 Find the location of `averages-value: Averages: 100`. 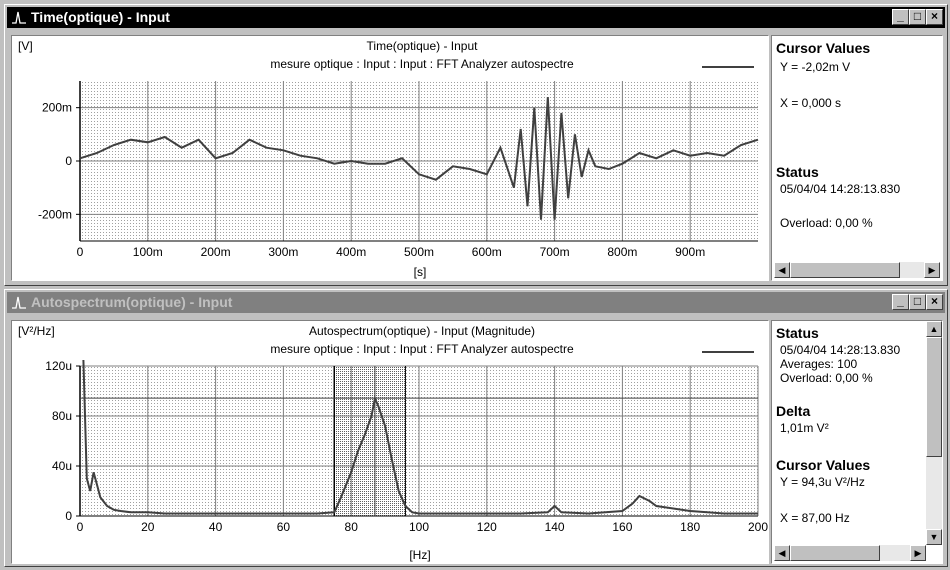

averages-value: Averages: 100 is located at coordinates (819, 364).